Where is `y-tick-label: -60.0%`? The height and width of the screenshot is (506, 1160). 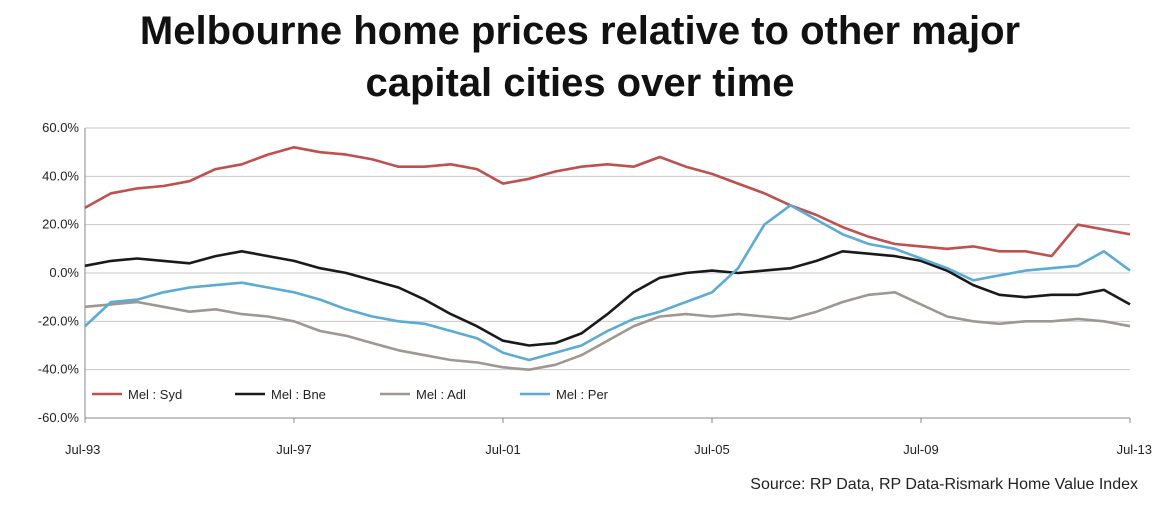
y-tick-label: -60.0% is located at coordinates (59, 417).